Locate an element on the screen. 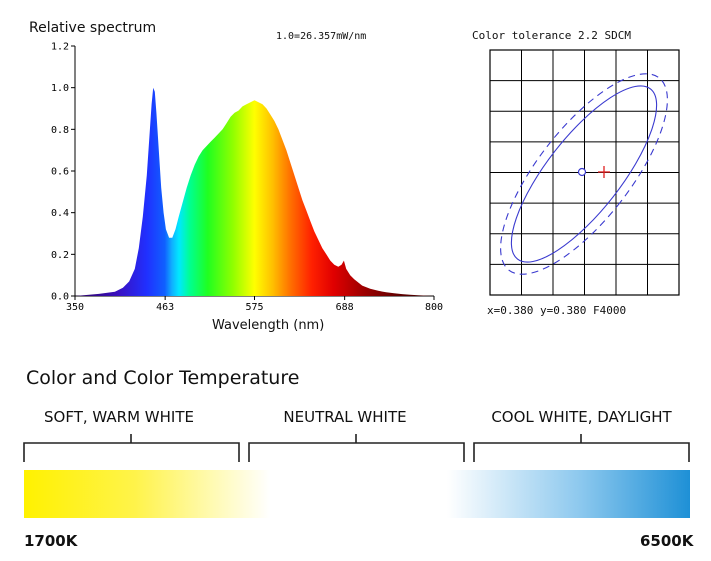 This screenshot has height=561, width=711. spectrum-y-tick-label: 1.0 is located at coordinates (60, 88).